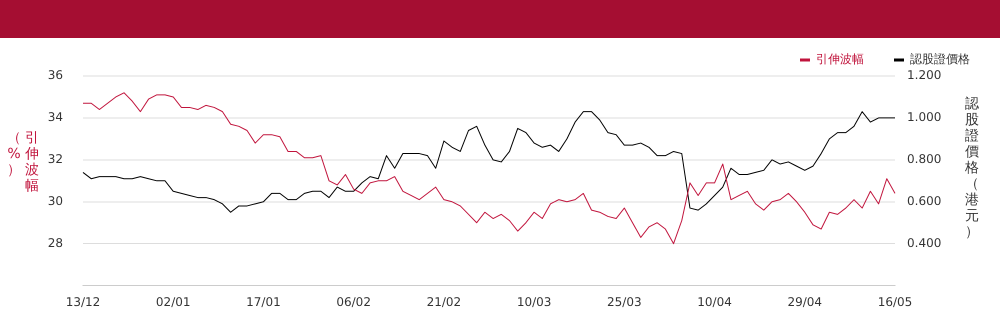  What do you see at coordinates (263, 301) in the screenshot?
I see `x-tick-label: 17/01` at bounding box center [263, 301].